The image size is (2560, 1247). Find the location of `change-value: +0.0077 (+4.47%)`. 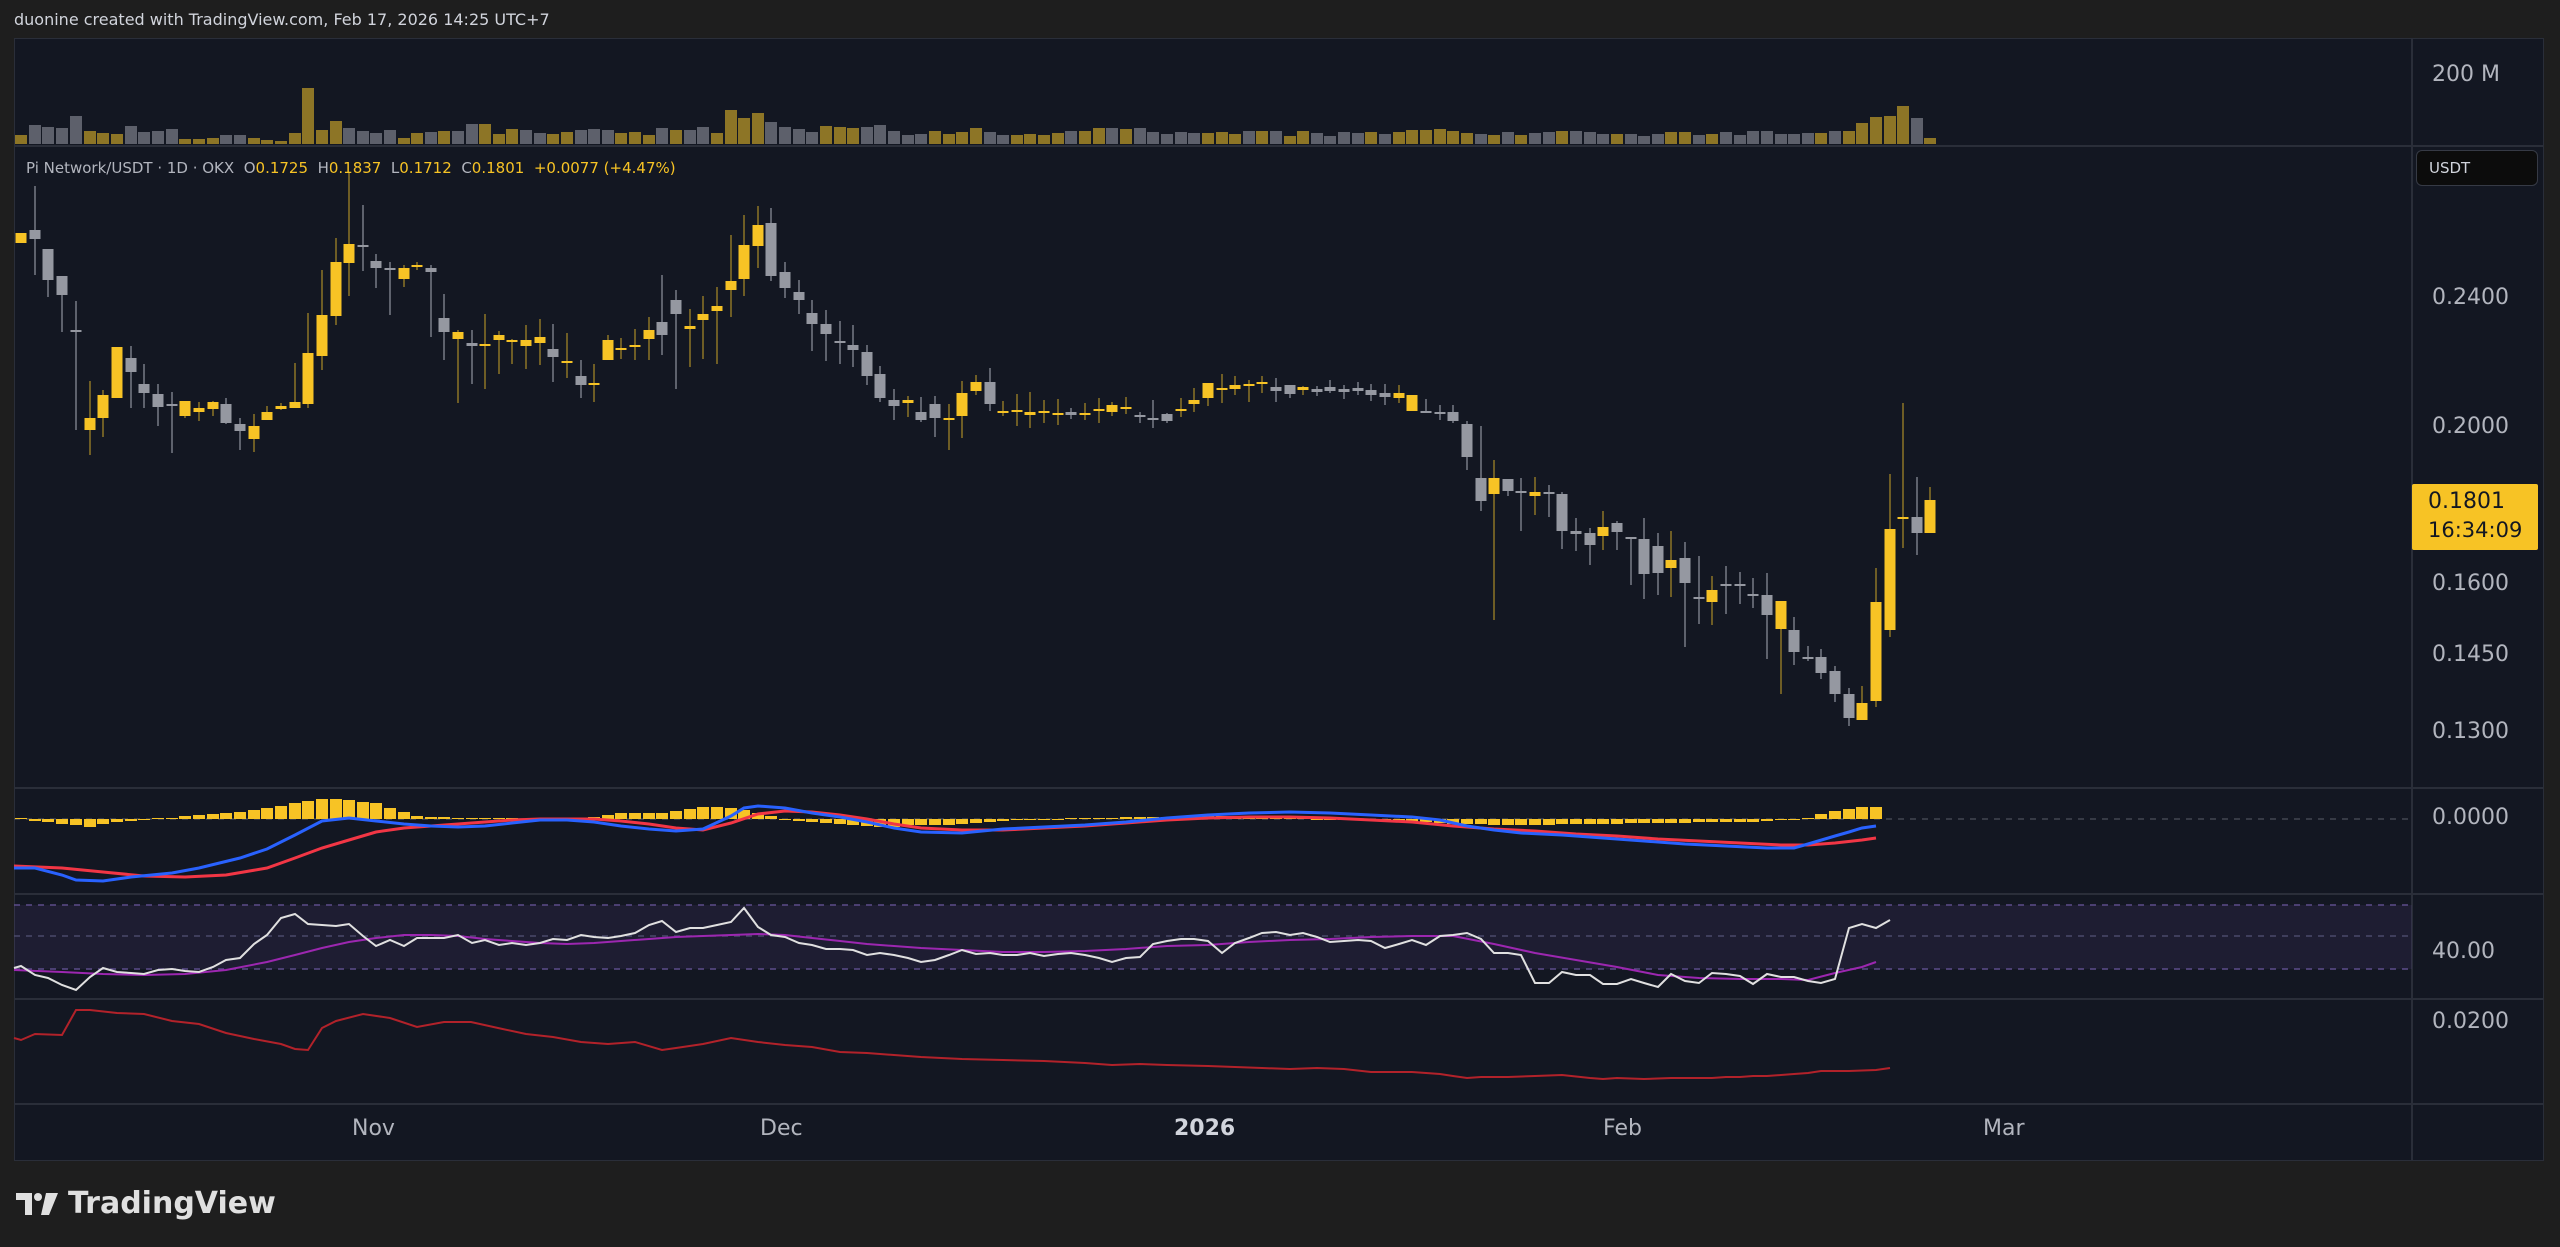

change-value: +0.0077 (+4.47%) is located at coordinates (604, 168).